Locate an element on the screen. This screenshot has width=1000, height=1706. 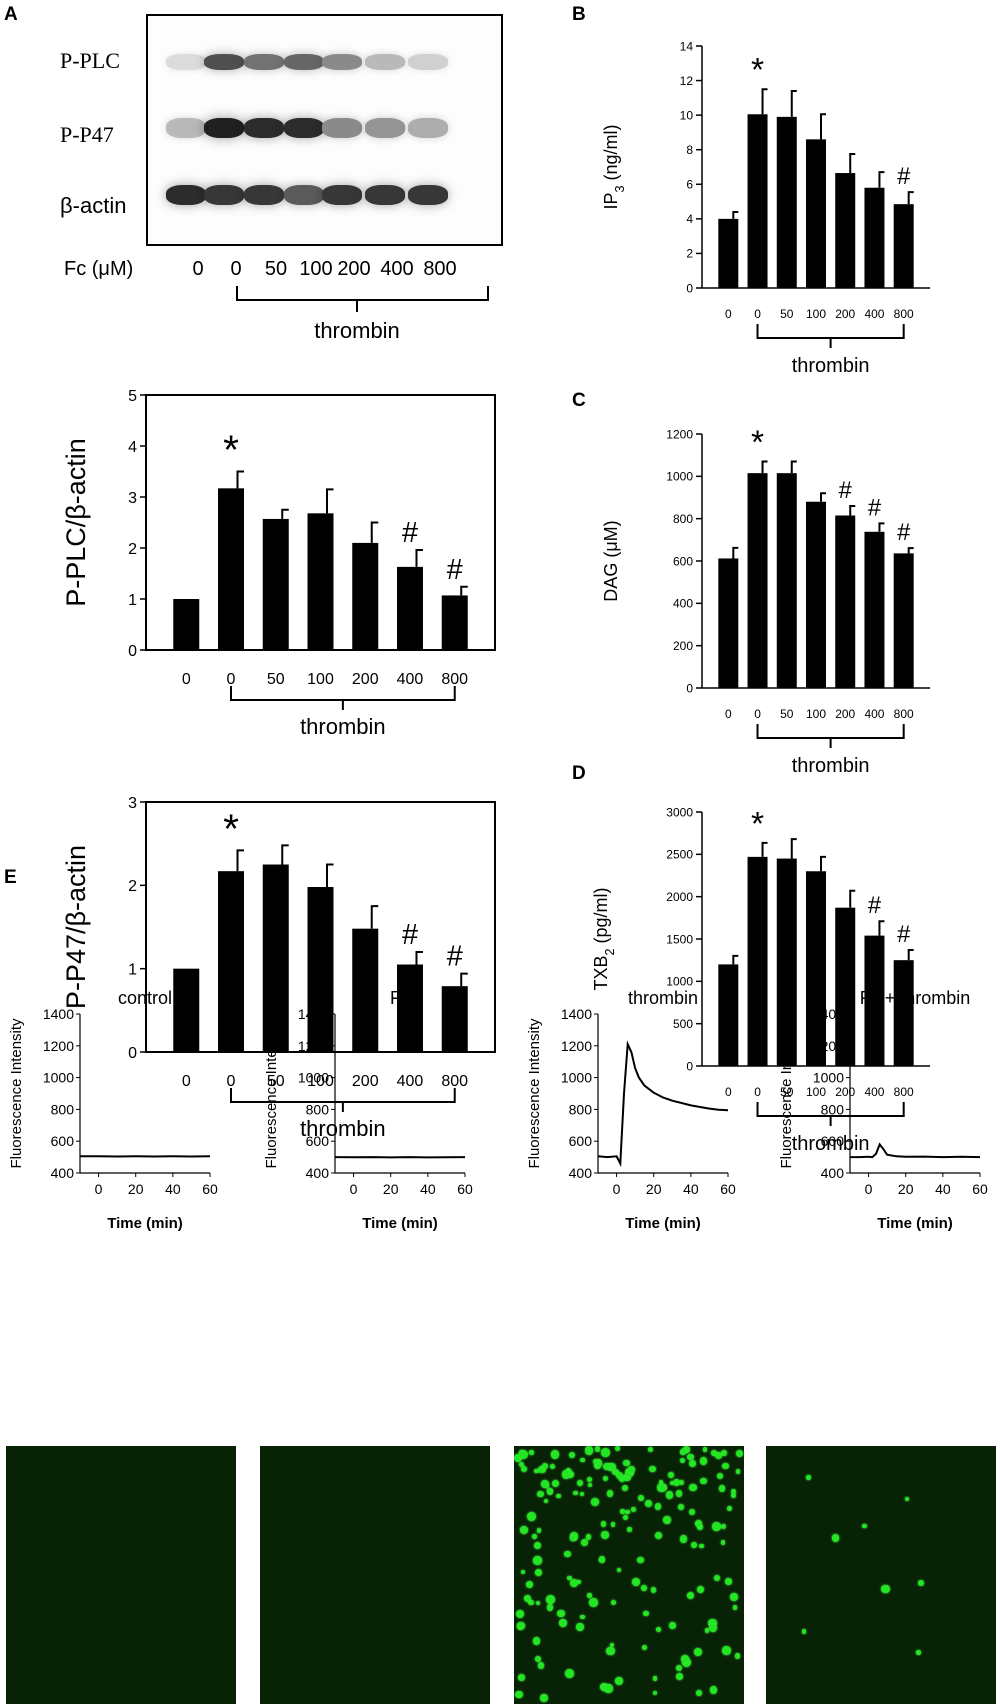
y-tick-label: 3 is located at coordinates (132, 803).